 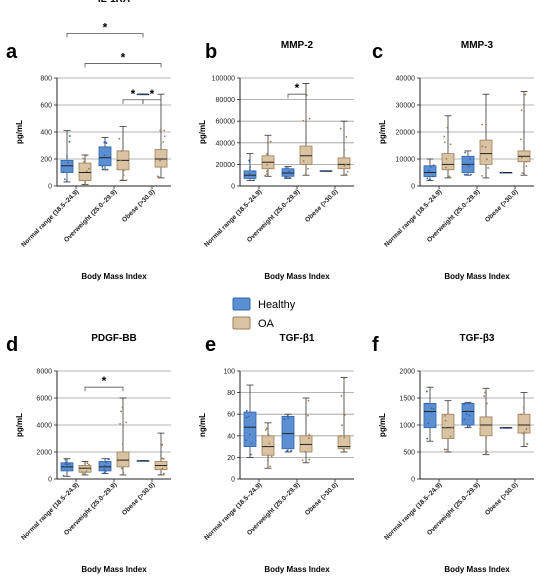 I want to click on y-tick-label: 600, so click(x=46, y=106).